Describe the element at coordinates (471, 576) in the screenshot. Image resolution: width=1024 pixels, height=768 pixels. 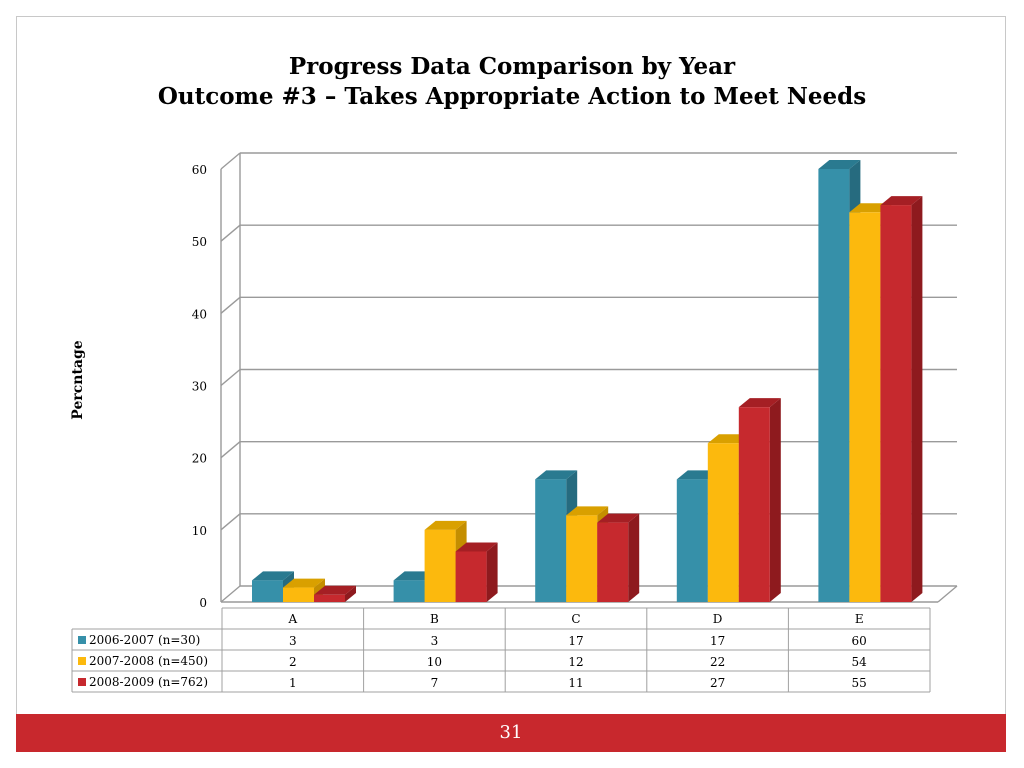
I see `bar-B-2008-2009 (n=762)` at that location.